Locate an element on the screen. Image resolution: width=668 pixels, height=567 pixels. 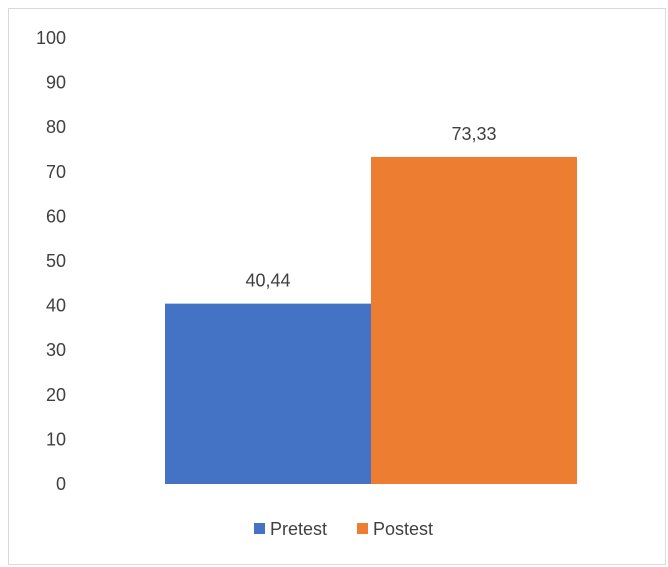
data-label-pretest: 40,44 is located at coordinates (267, 281).